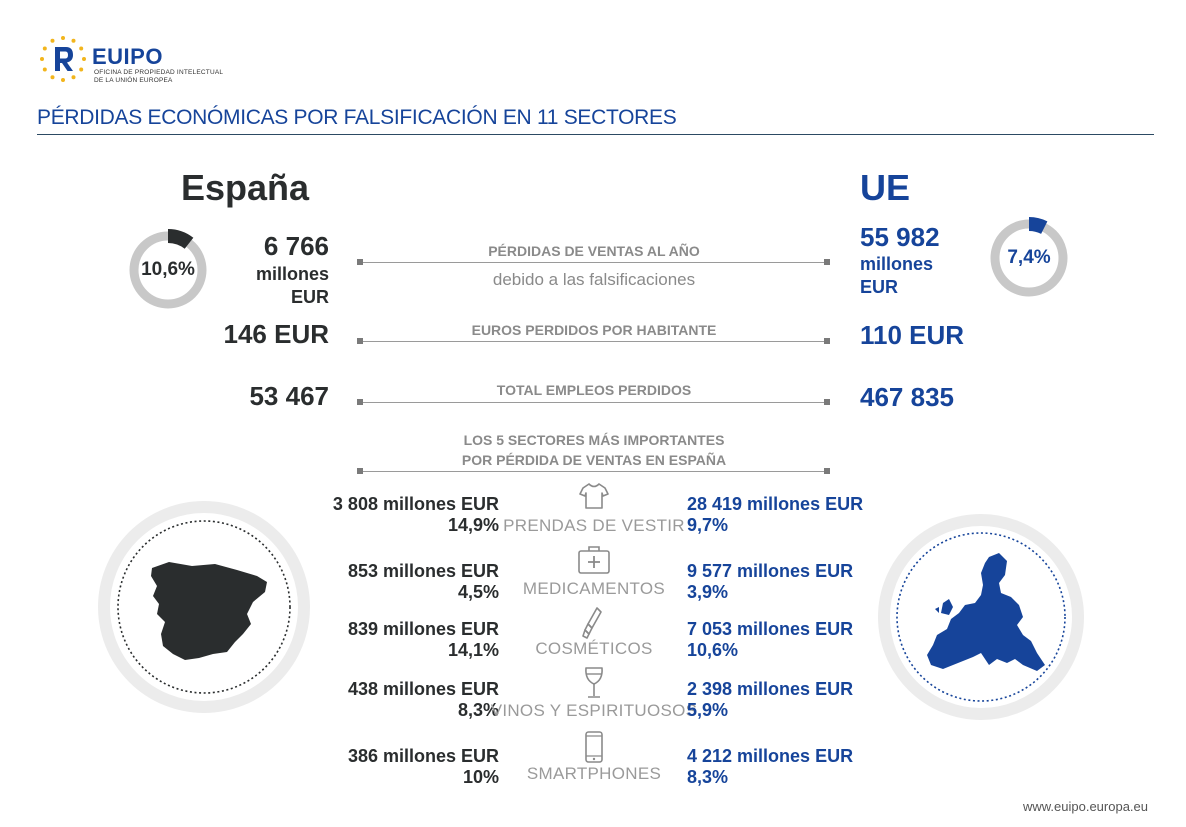 This screenshot has height=827, width=1186. I want to click on sector-spain-percent: 4,5%, so click(478, 592).